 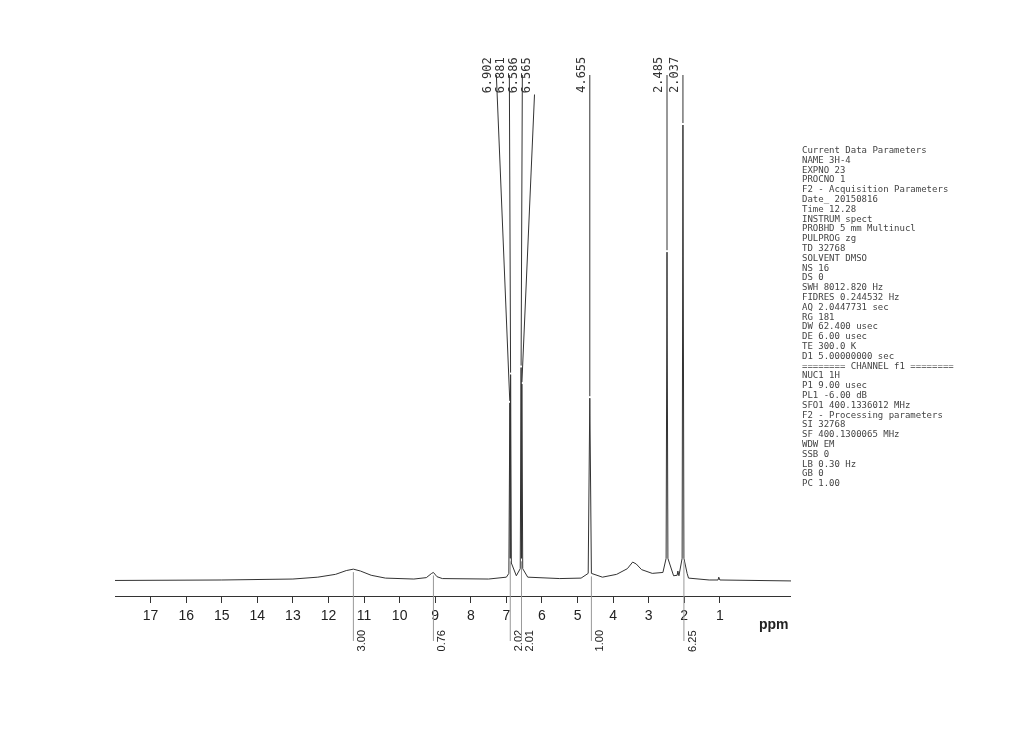 I want to click on x-tick-label: 7, so click(x=506, y=614).